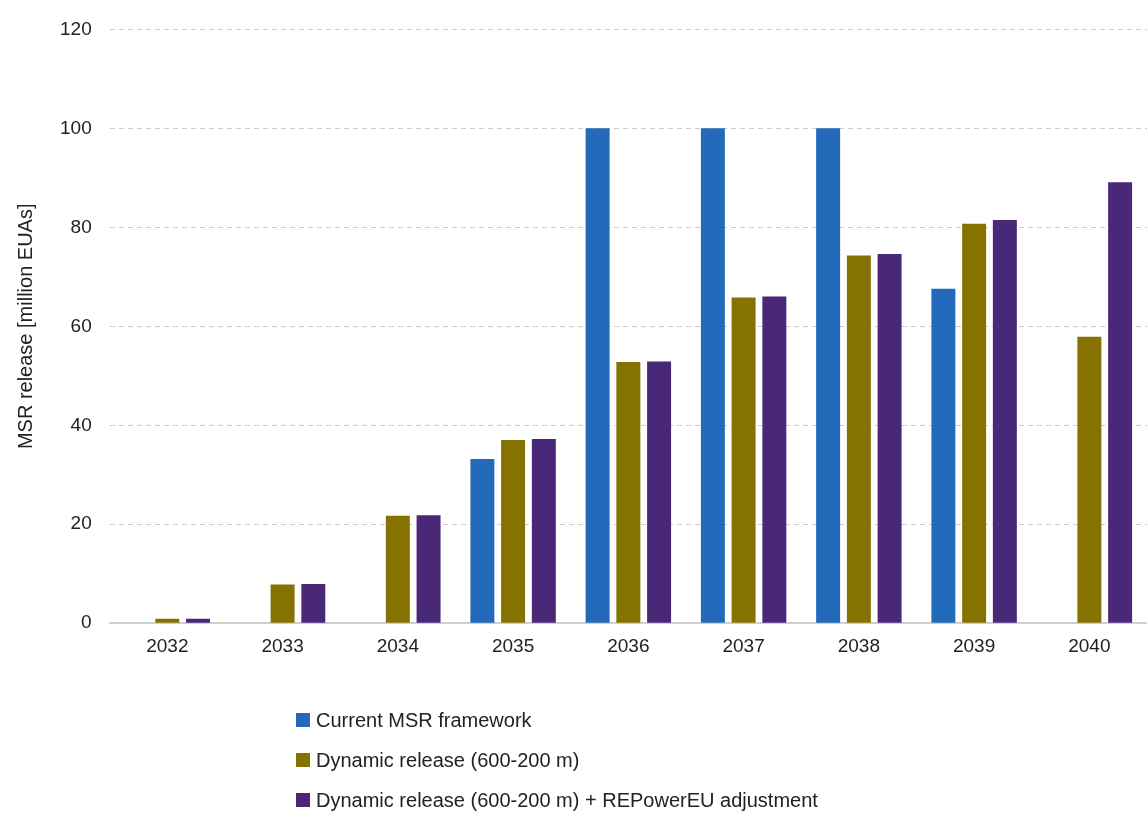  Describe the element at coordinates (567, 800) in the screenshot. I see `legend-label: Dynamic release (600-200 m) + REPowerEU adjustment` at that location.